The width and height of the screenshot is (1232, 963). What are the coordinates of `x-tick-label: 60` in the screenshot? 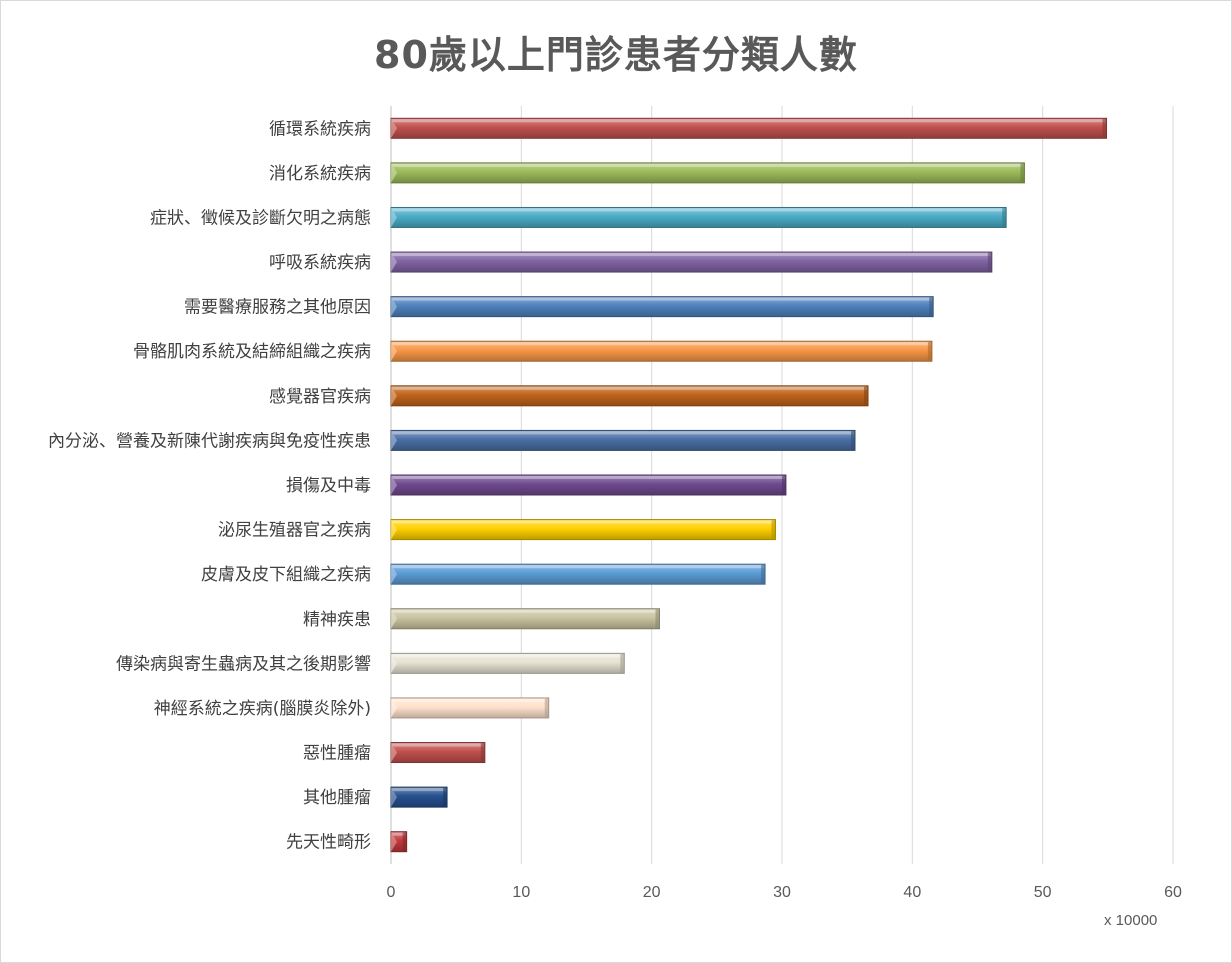 It's located at (1173, 892).